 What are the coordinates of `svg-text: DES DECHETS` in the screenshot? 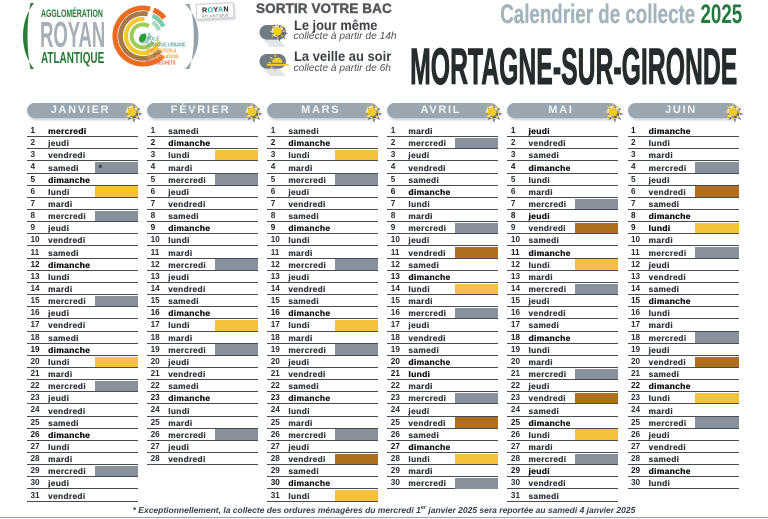 It's located at (161, 64).